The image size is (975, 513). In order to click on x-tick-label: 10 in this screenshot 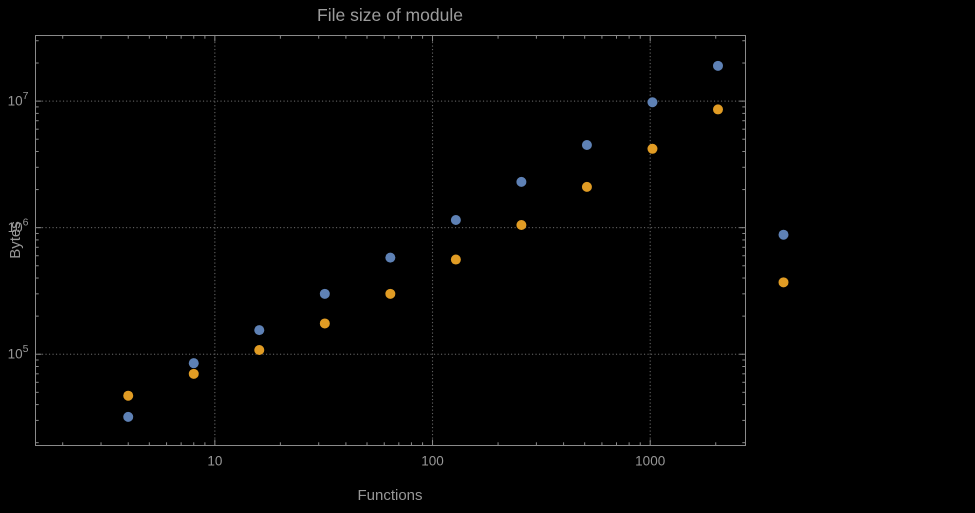, I will do `click(214, 461)`.